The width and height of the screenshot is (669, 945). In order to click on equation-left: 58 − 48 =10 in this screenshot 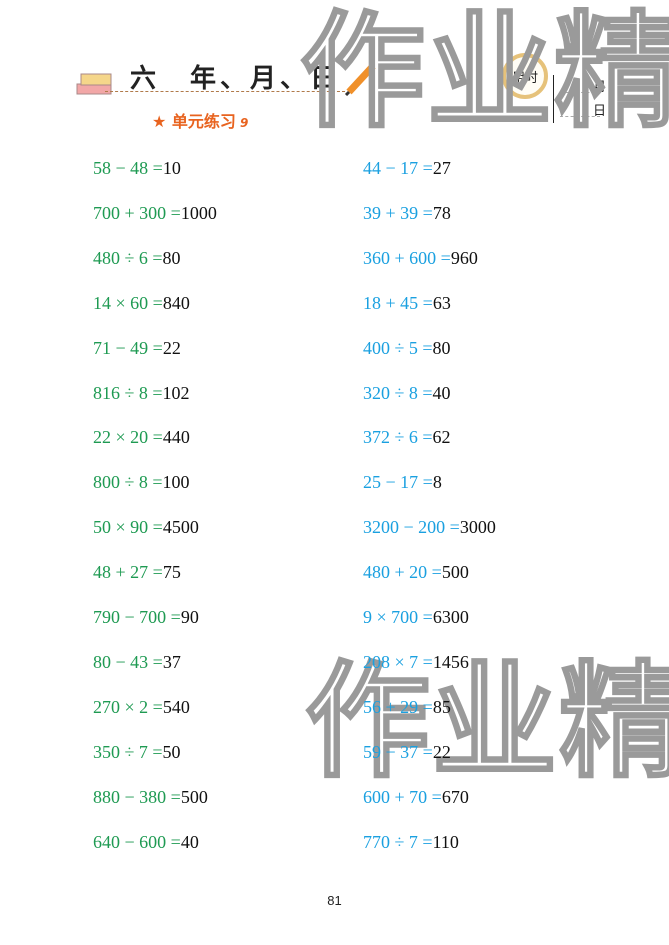, I will do `click(137, 168)`.